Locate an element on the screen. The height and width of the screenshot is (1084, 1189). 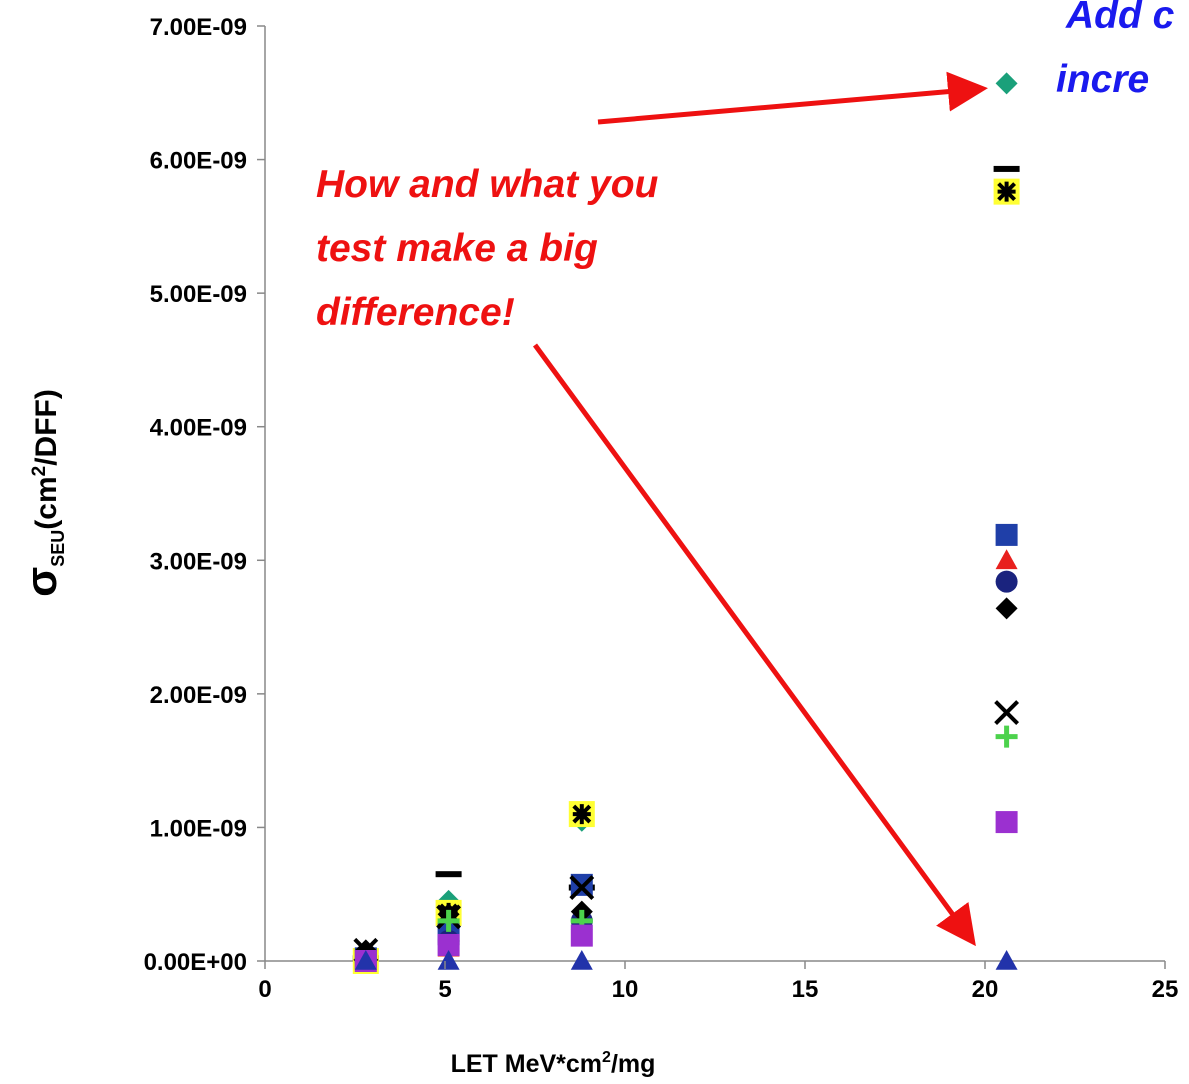
y-tick-label: 0.00E+00 is located at coordinates (195, 962).